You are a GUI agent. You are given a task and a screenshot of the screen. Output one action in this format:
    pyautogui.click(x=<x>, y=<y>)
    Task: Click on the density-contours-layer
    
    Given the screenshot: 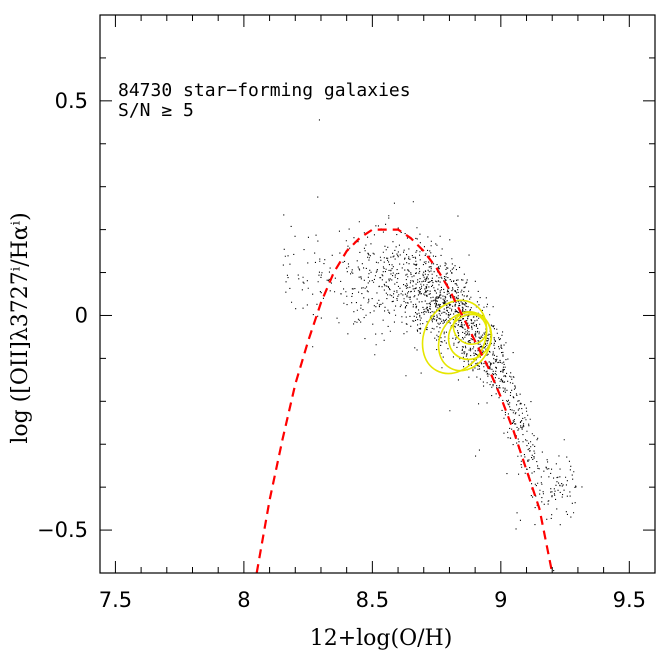 What is the action you would take?
    pyautogui.click(x=457, y=337)
    